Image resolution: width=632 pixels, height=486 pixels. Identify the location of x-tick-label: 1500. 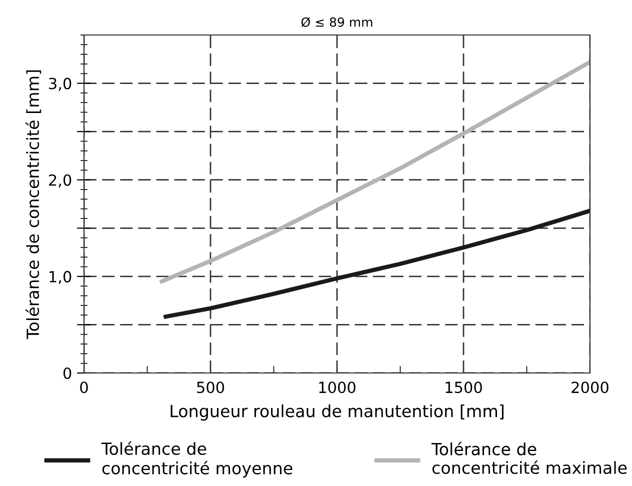
(464, 388).